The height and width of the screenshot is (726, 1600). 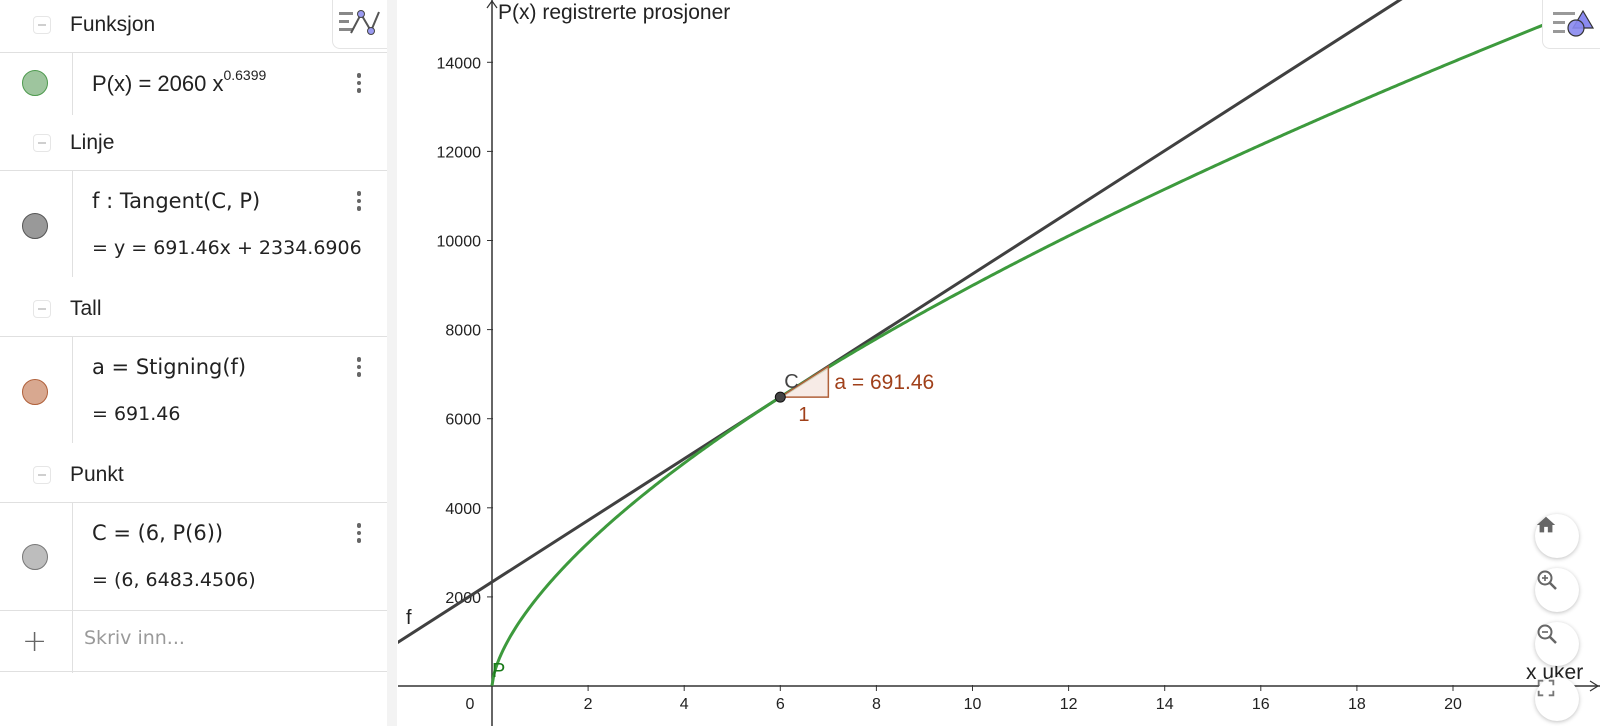 What do you see at coordinates (245, 75) in the screenshot?
I see `exponent: 0.6399` at bounding box center [245, 75].